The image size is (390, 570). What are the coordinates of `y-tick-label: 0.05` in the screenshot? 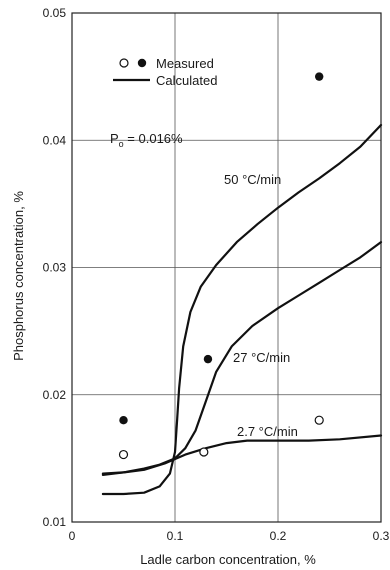 It's located at (55, 13).